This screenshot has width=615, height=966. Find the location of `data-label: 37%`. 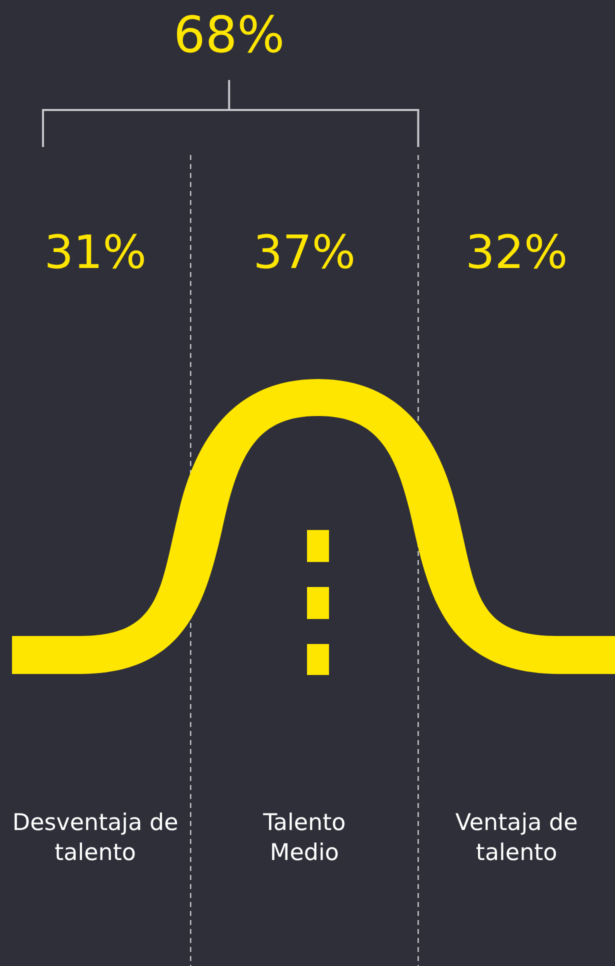

data-label: 37% is located at coordinates (304, 252).